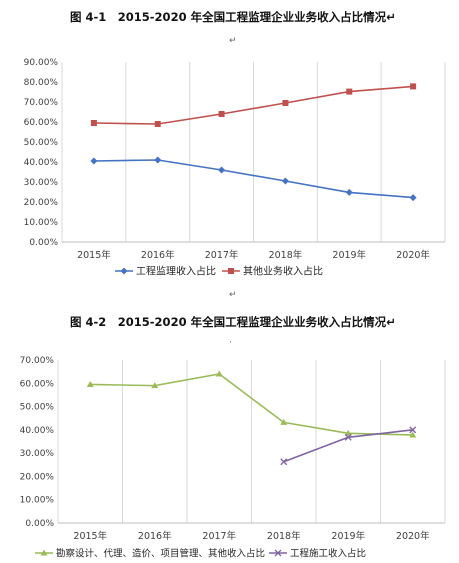 This screenshot has width=459, height=563. I want to click on chart2-y-tick-label: 50.00%, so click(37, 408).